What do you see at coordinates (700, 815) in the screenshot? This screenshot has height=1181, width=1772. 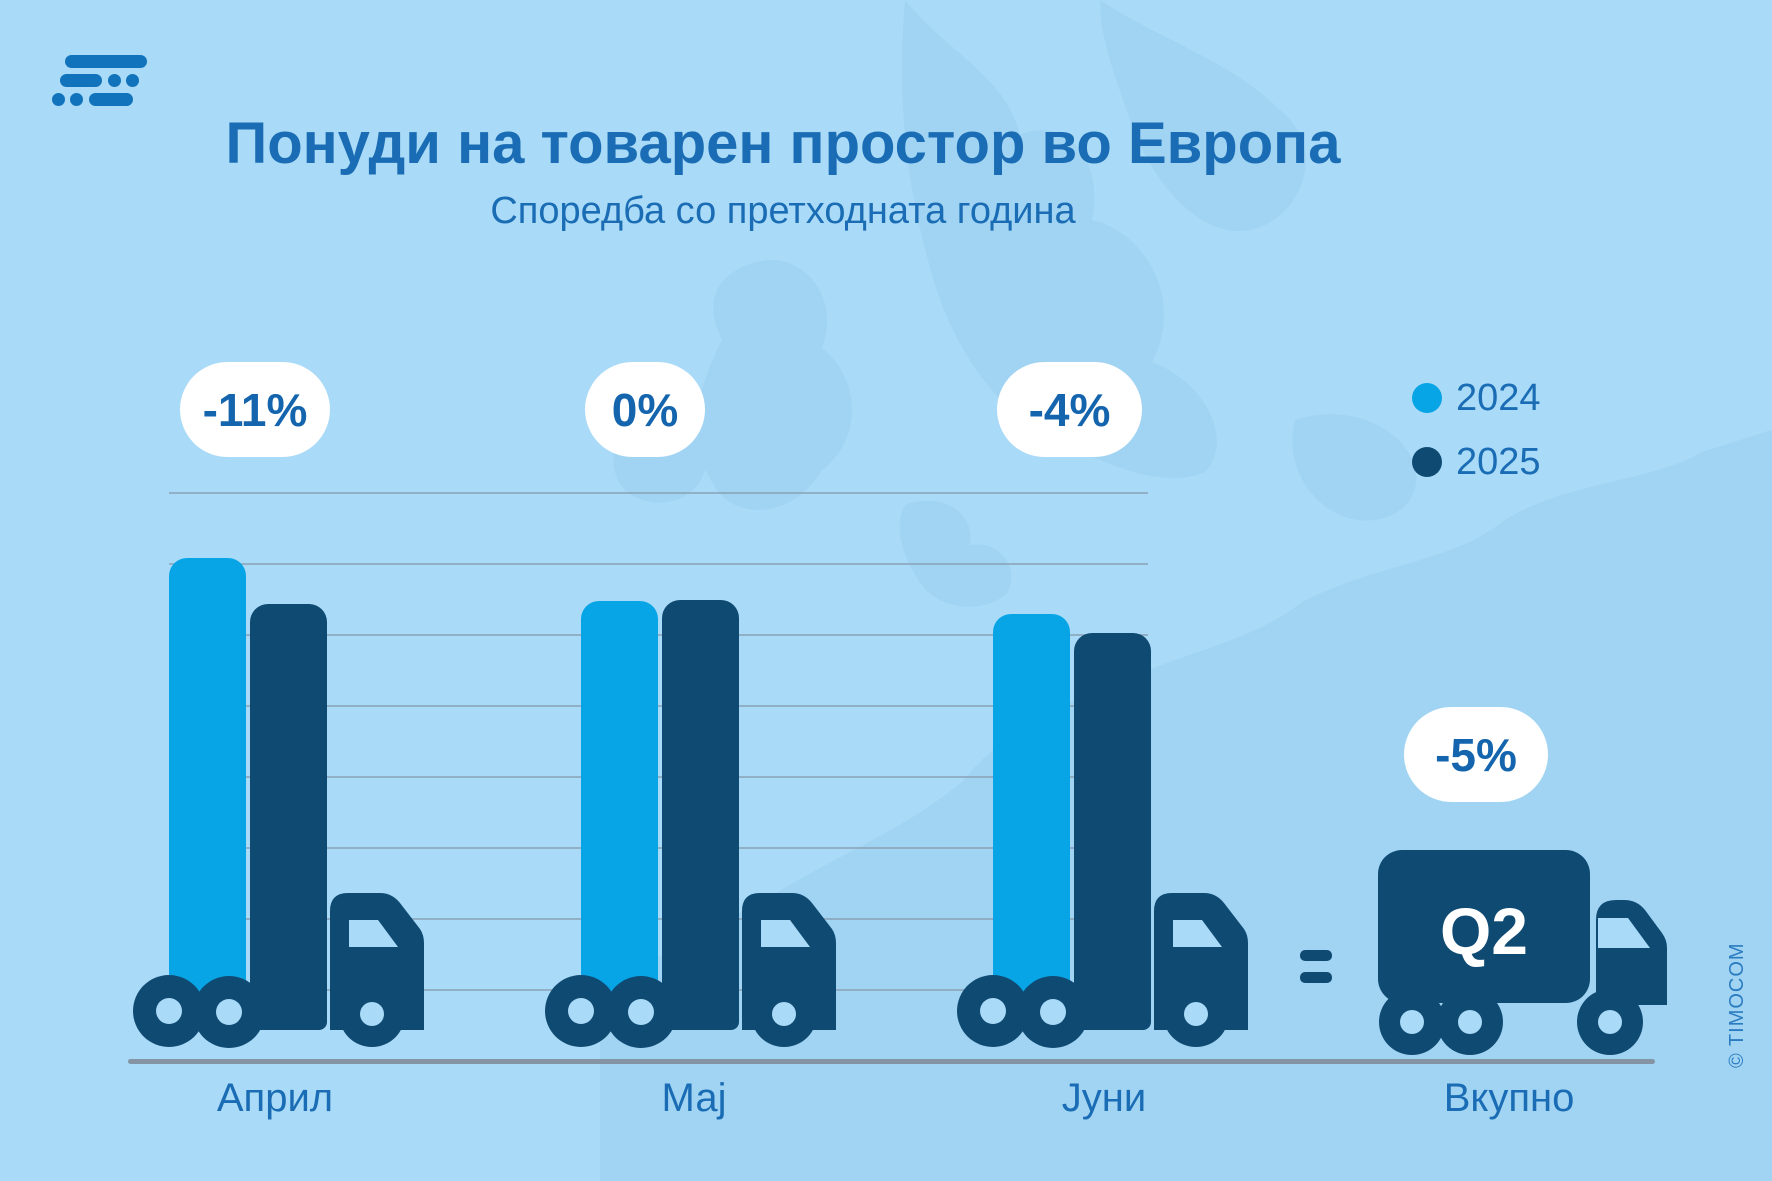 I see `bar-2025-Мај` at bounding box center [700, 815].